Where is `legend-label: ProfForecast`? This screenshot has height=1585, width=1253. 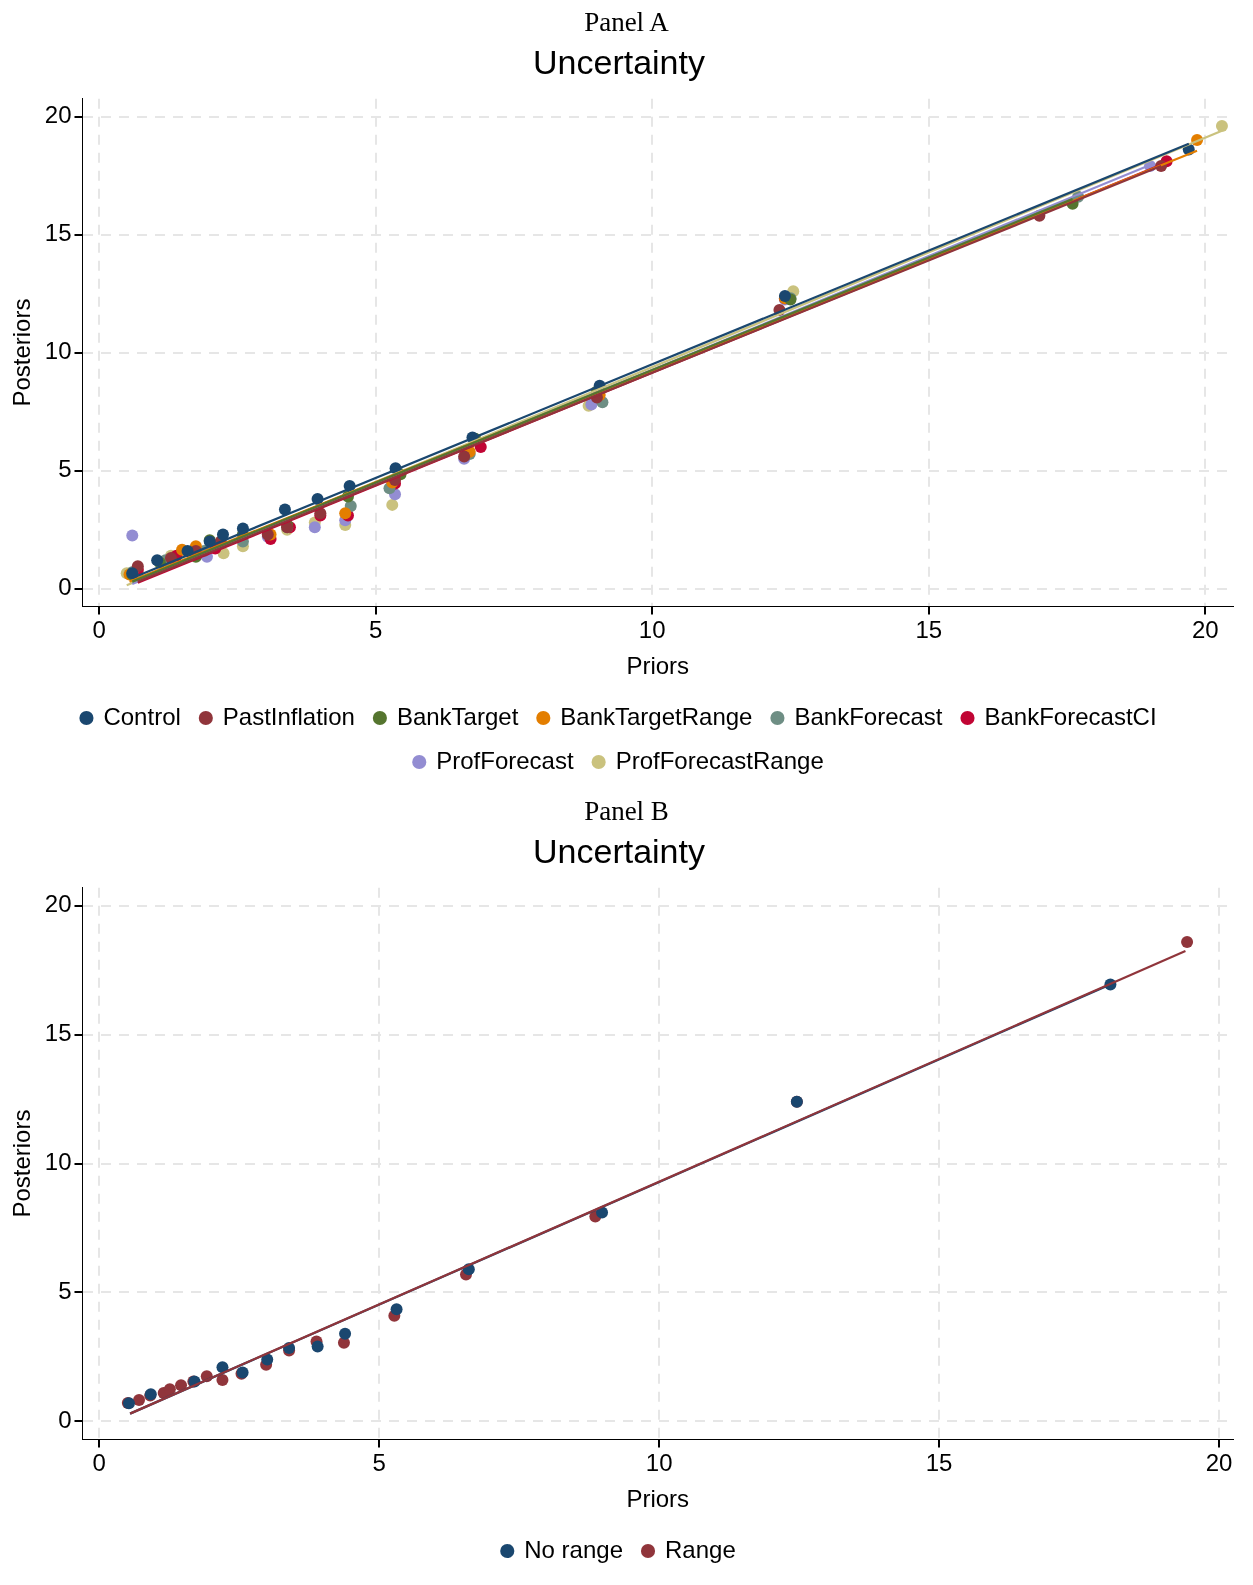
legend-label: ProfForecast is located at coordinates (505, 760).